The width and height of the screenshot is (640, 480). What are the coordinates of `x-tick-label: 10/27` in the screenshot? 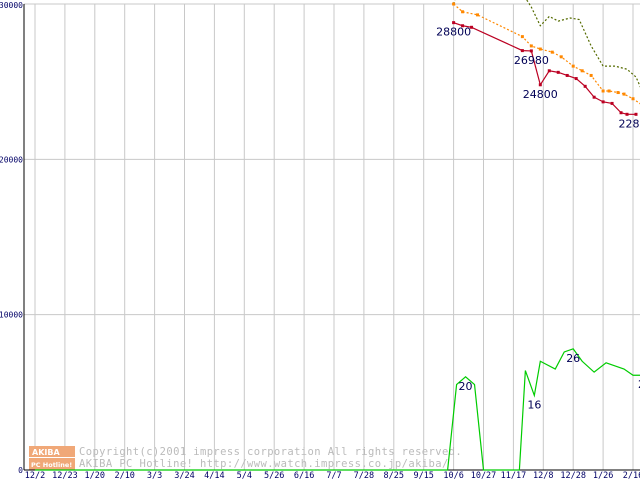 It's located at (484, 475).